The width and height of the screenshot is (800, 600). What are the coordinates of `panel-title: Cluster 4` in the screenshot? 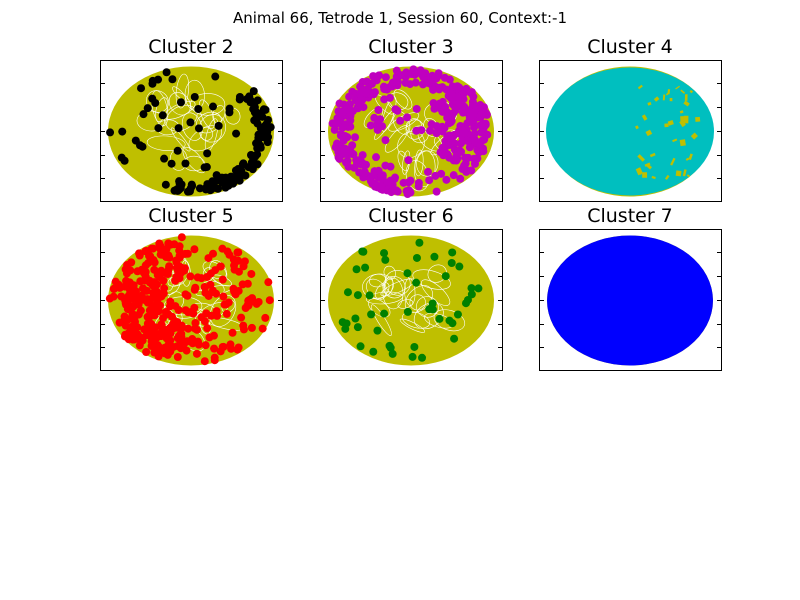 It's located at (630, 47).